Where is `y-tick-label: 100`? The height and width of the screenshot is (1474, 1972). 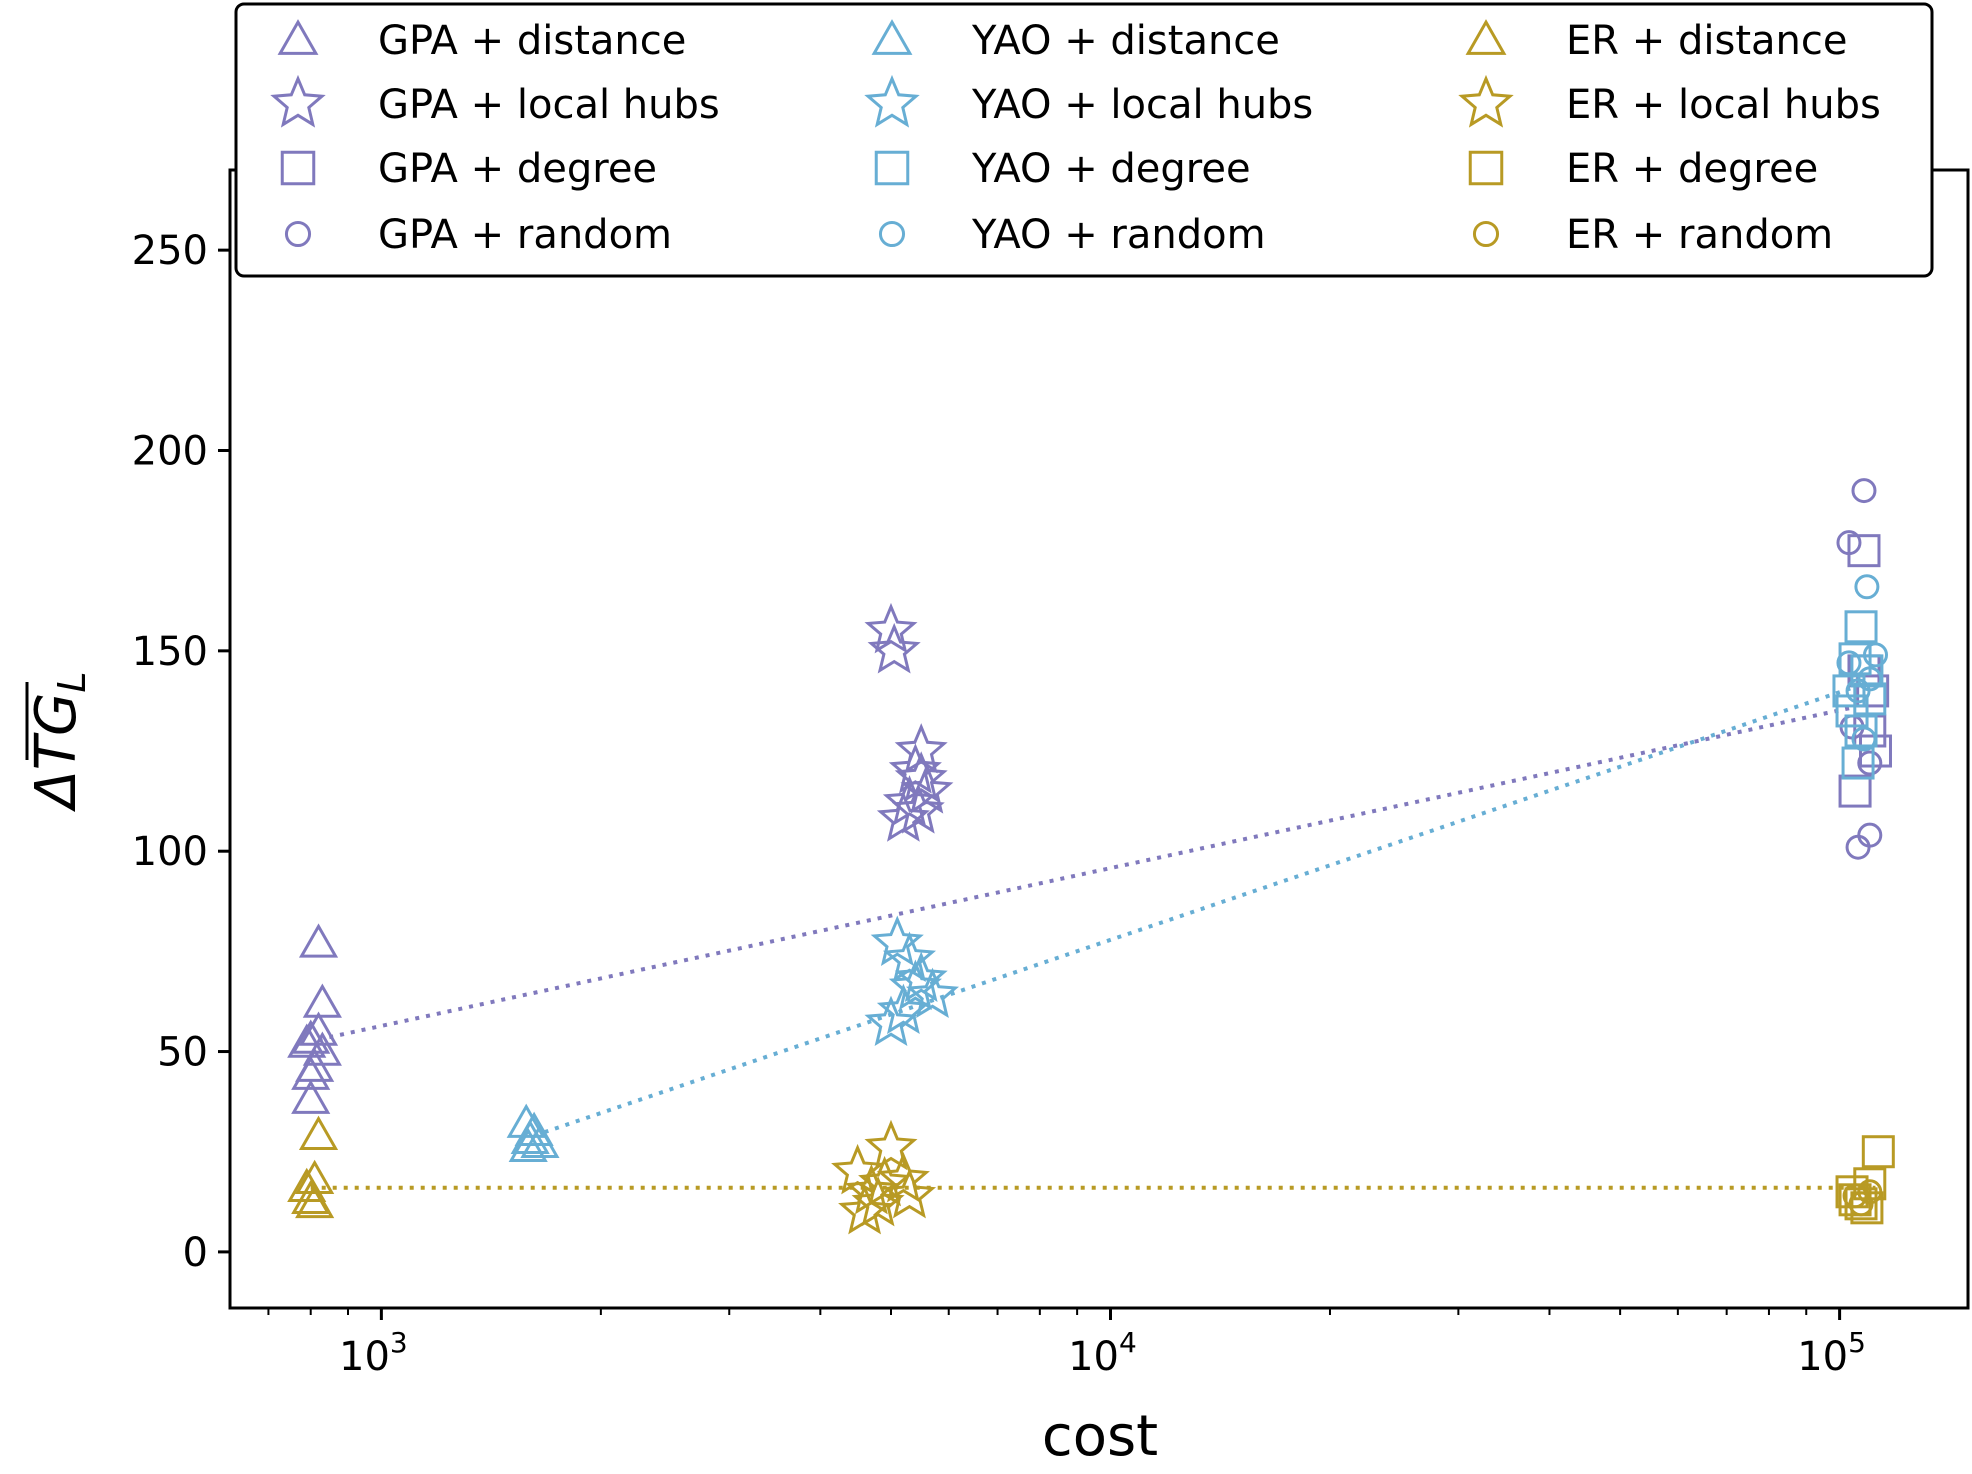 y-tick-label: 100 is located at coordinates (170, 852).